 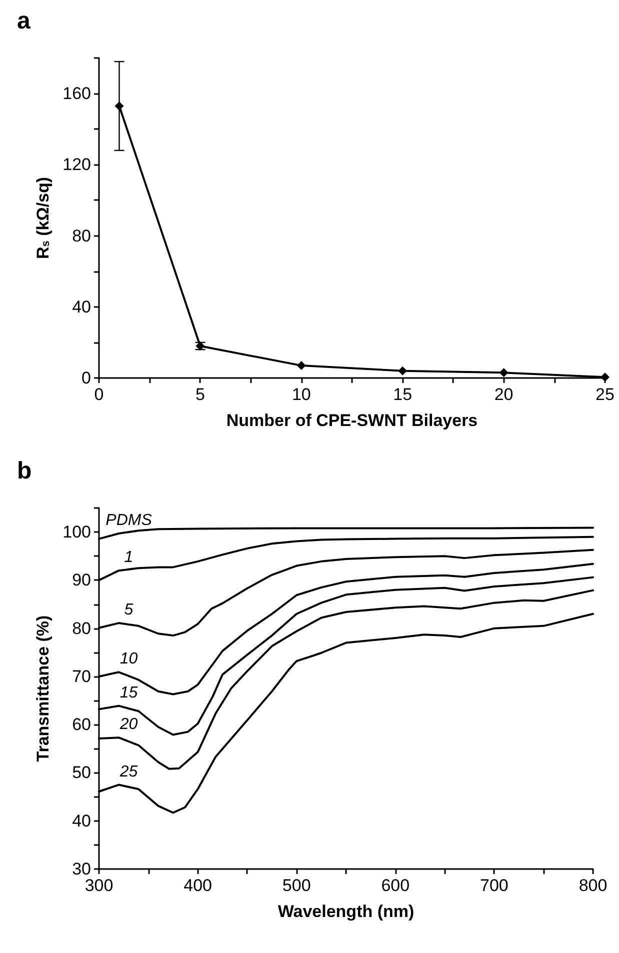 What do you see at coordinates (129, 659) in the screenshot?
I see `series-label: 10` at bounding box center [129, 659].